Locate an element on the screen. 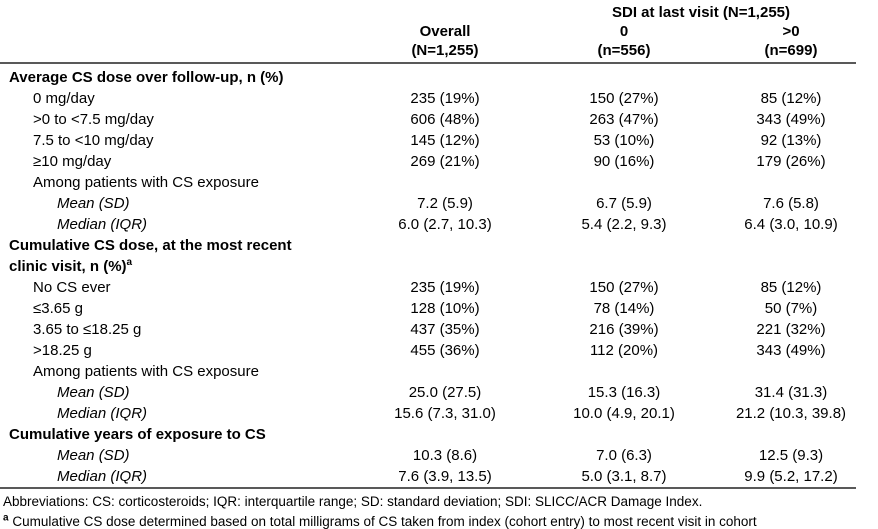  sdi-spanner-header: SDI at last visit (N=1,255) is located at coordinates (701, 12).